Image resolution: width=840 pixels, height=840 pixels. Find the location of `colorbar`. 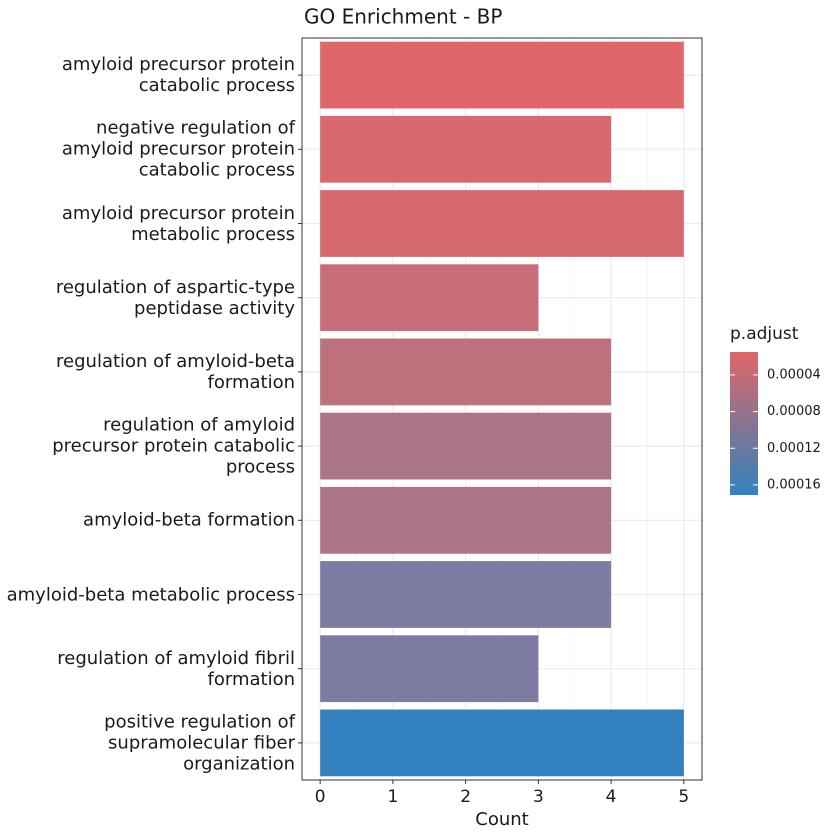

colorbar is located at coordinates (744, 423).